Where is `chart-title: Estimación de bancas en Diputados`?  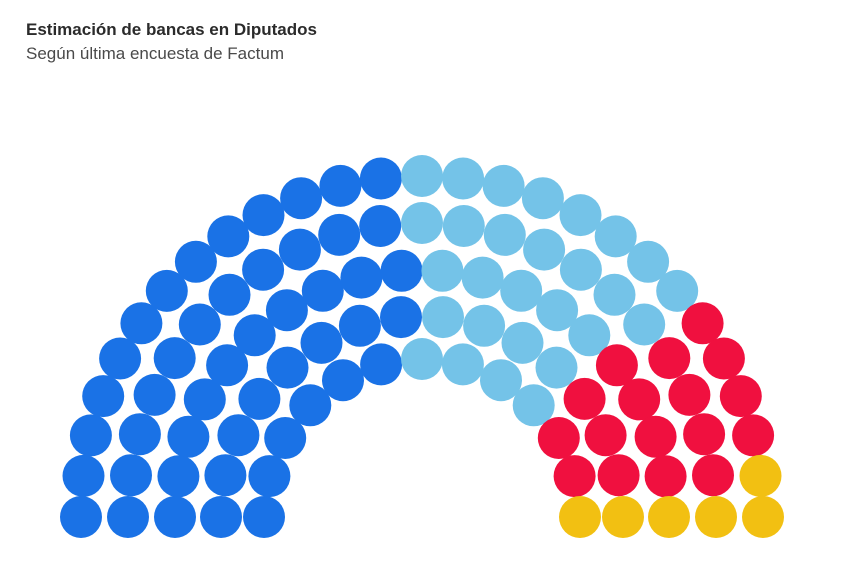
chart-title: Estimación de bancas en Diputados is located at coordinates (171, 29).